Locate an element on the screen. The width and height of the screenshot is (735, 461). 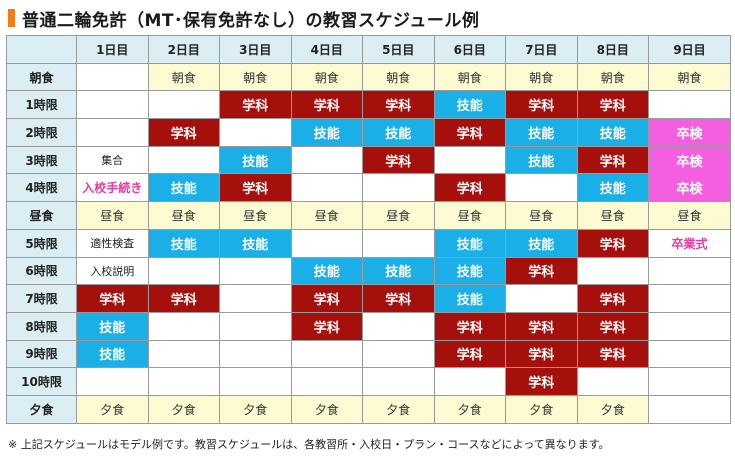
header-row: 1日目 2日目 3日目 4日目 5日目 6日目 7日目 8日目 9日目 is located at coordinates (368, 49).